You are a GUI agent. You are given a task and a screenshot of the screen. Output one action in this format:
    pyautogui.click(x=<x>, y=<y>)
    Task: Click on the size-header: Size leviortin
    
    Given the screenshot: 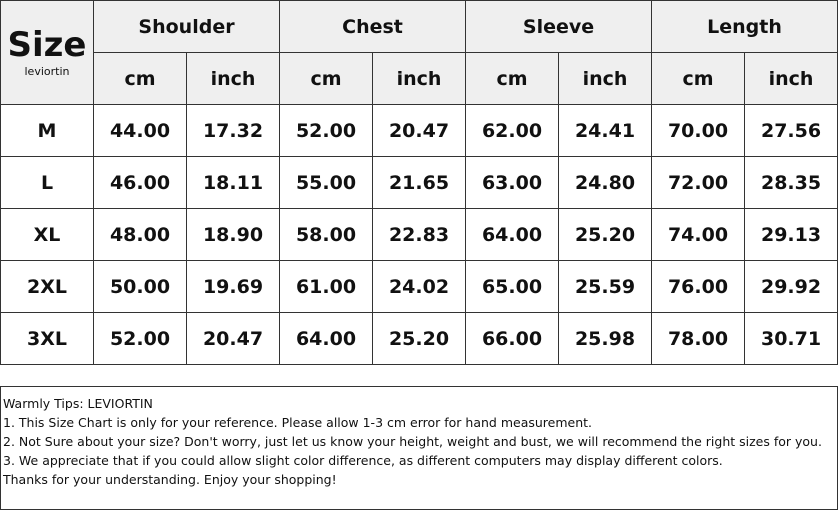 What is the action you would take?
    pyautogui.click(x=47, y=52)
    